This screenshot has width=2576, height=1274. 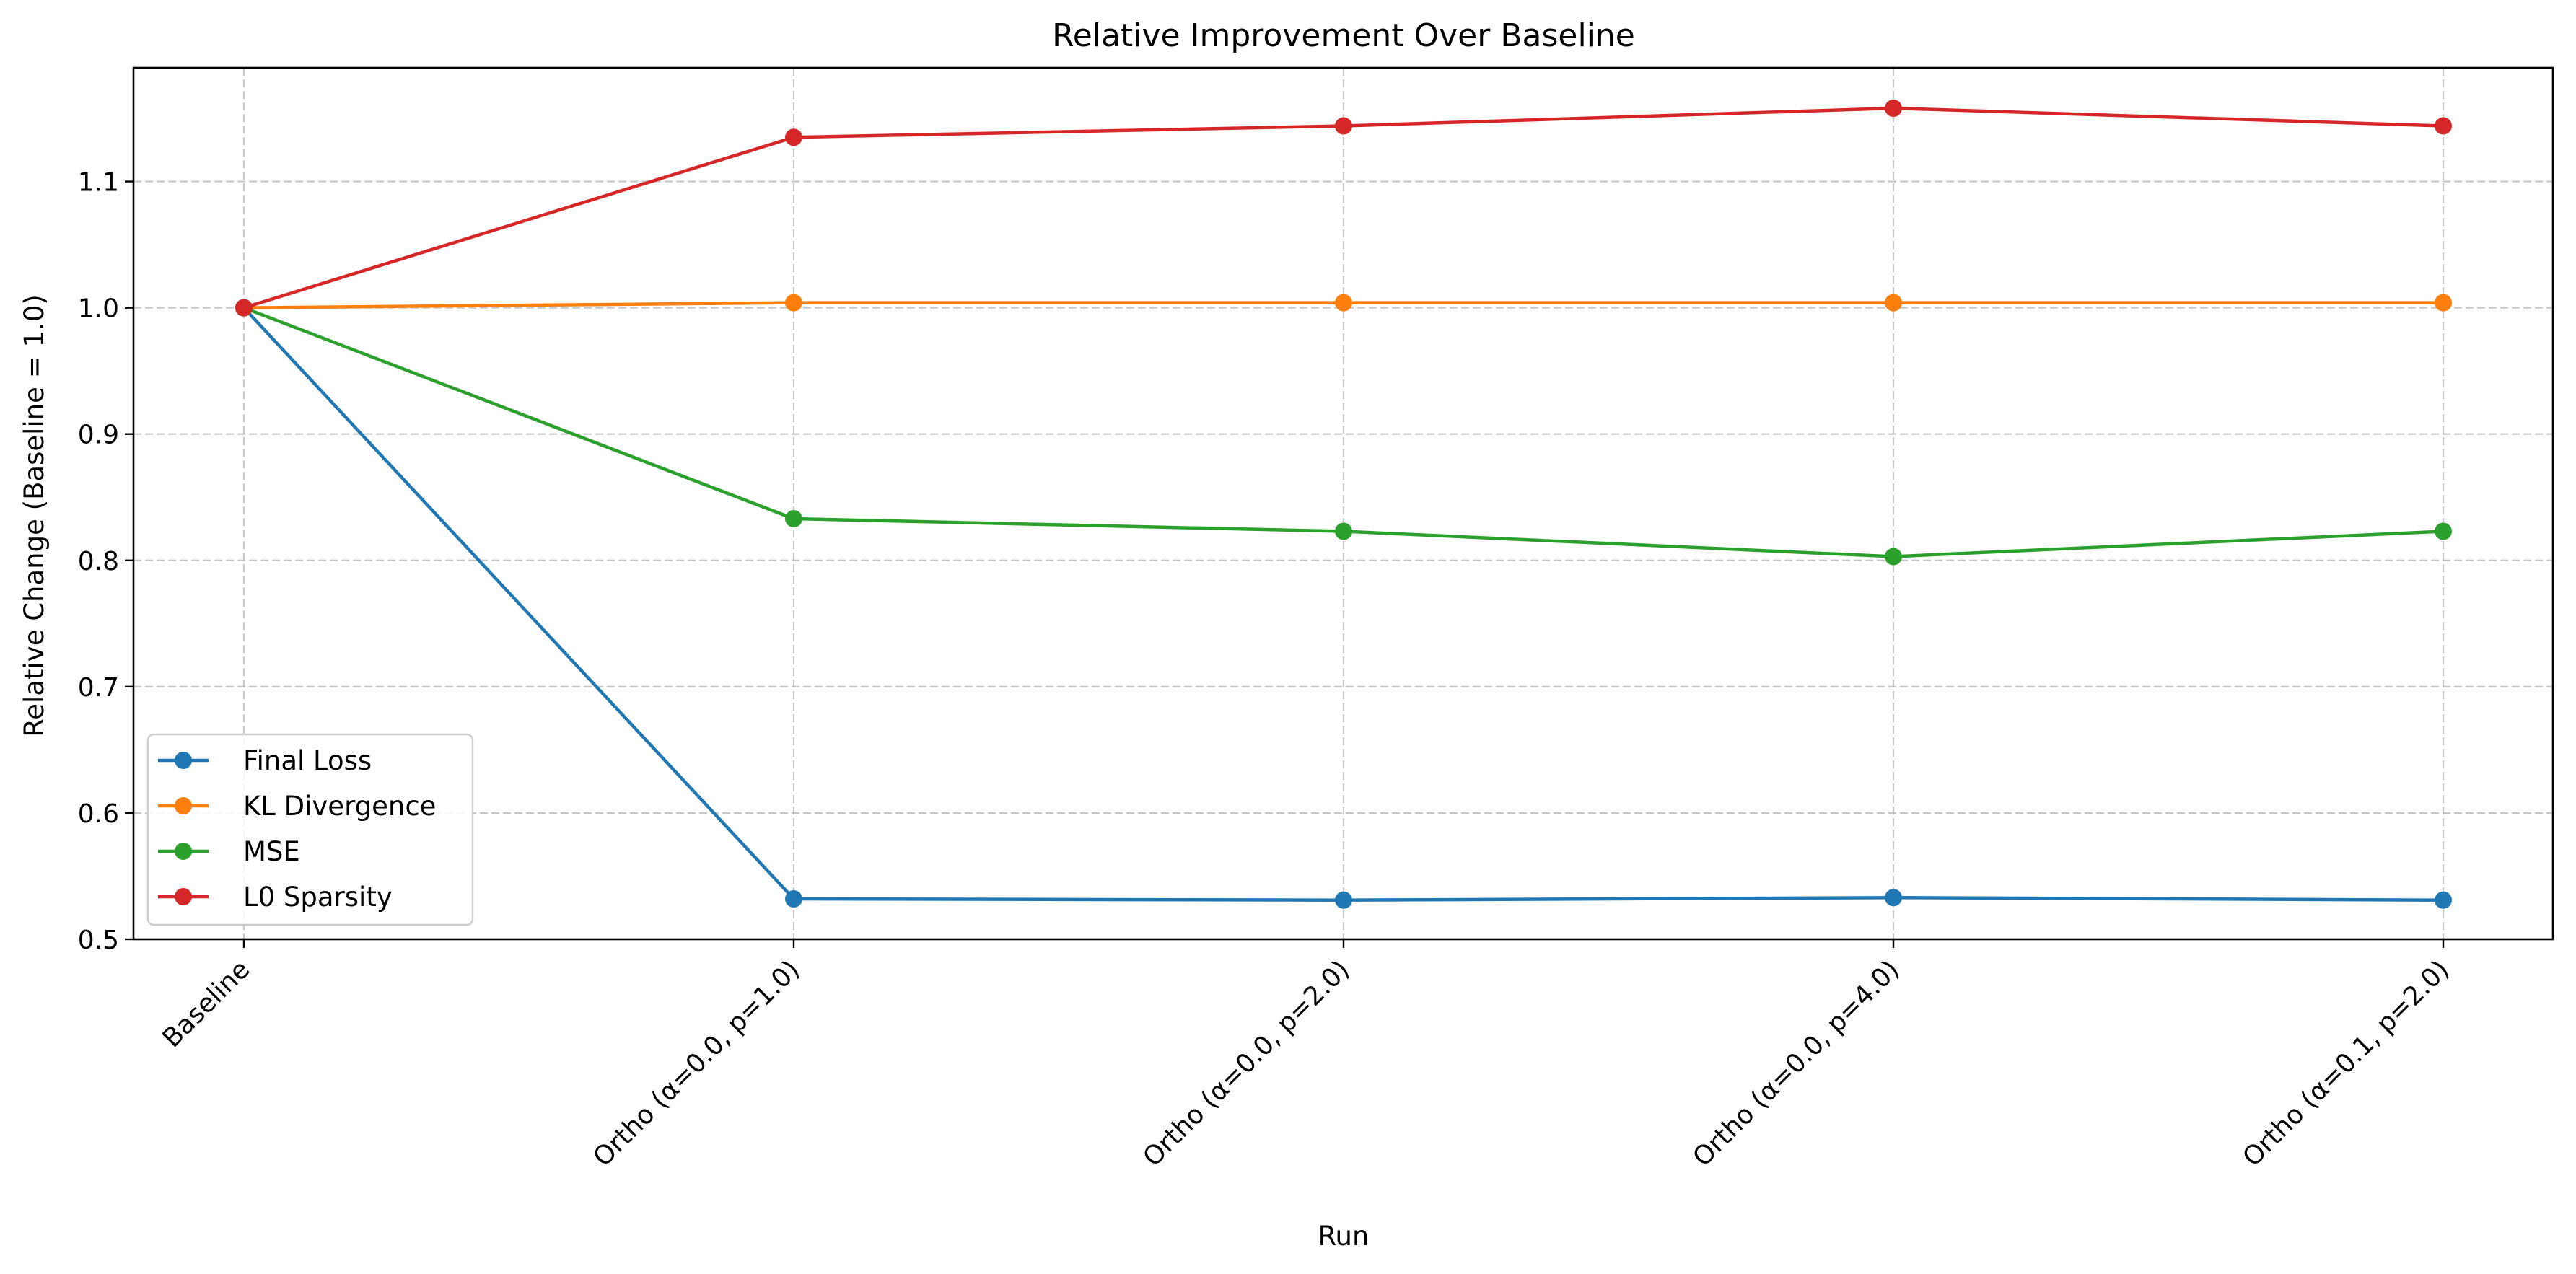 What do you see at coordinates (99, 814) in the screenshot?
I see `y-tick-label: 0.6` at bounding box center [99, 814].